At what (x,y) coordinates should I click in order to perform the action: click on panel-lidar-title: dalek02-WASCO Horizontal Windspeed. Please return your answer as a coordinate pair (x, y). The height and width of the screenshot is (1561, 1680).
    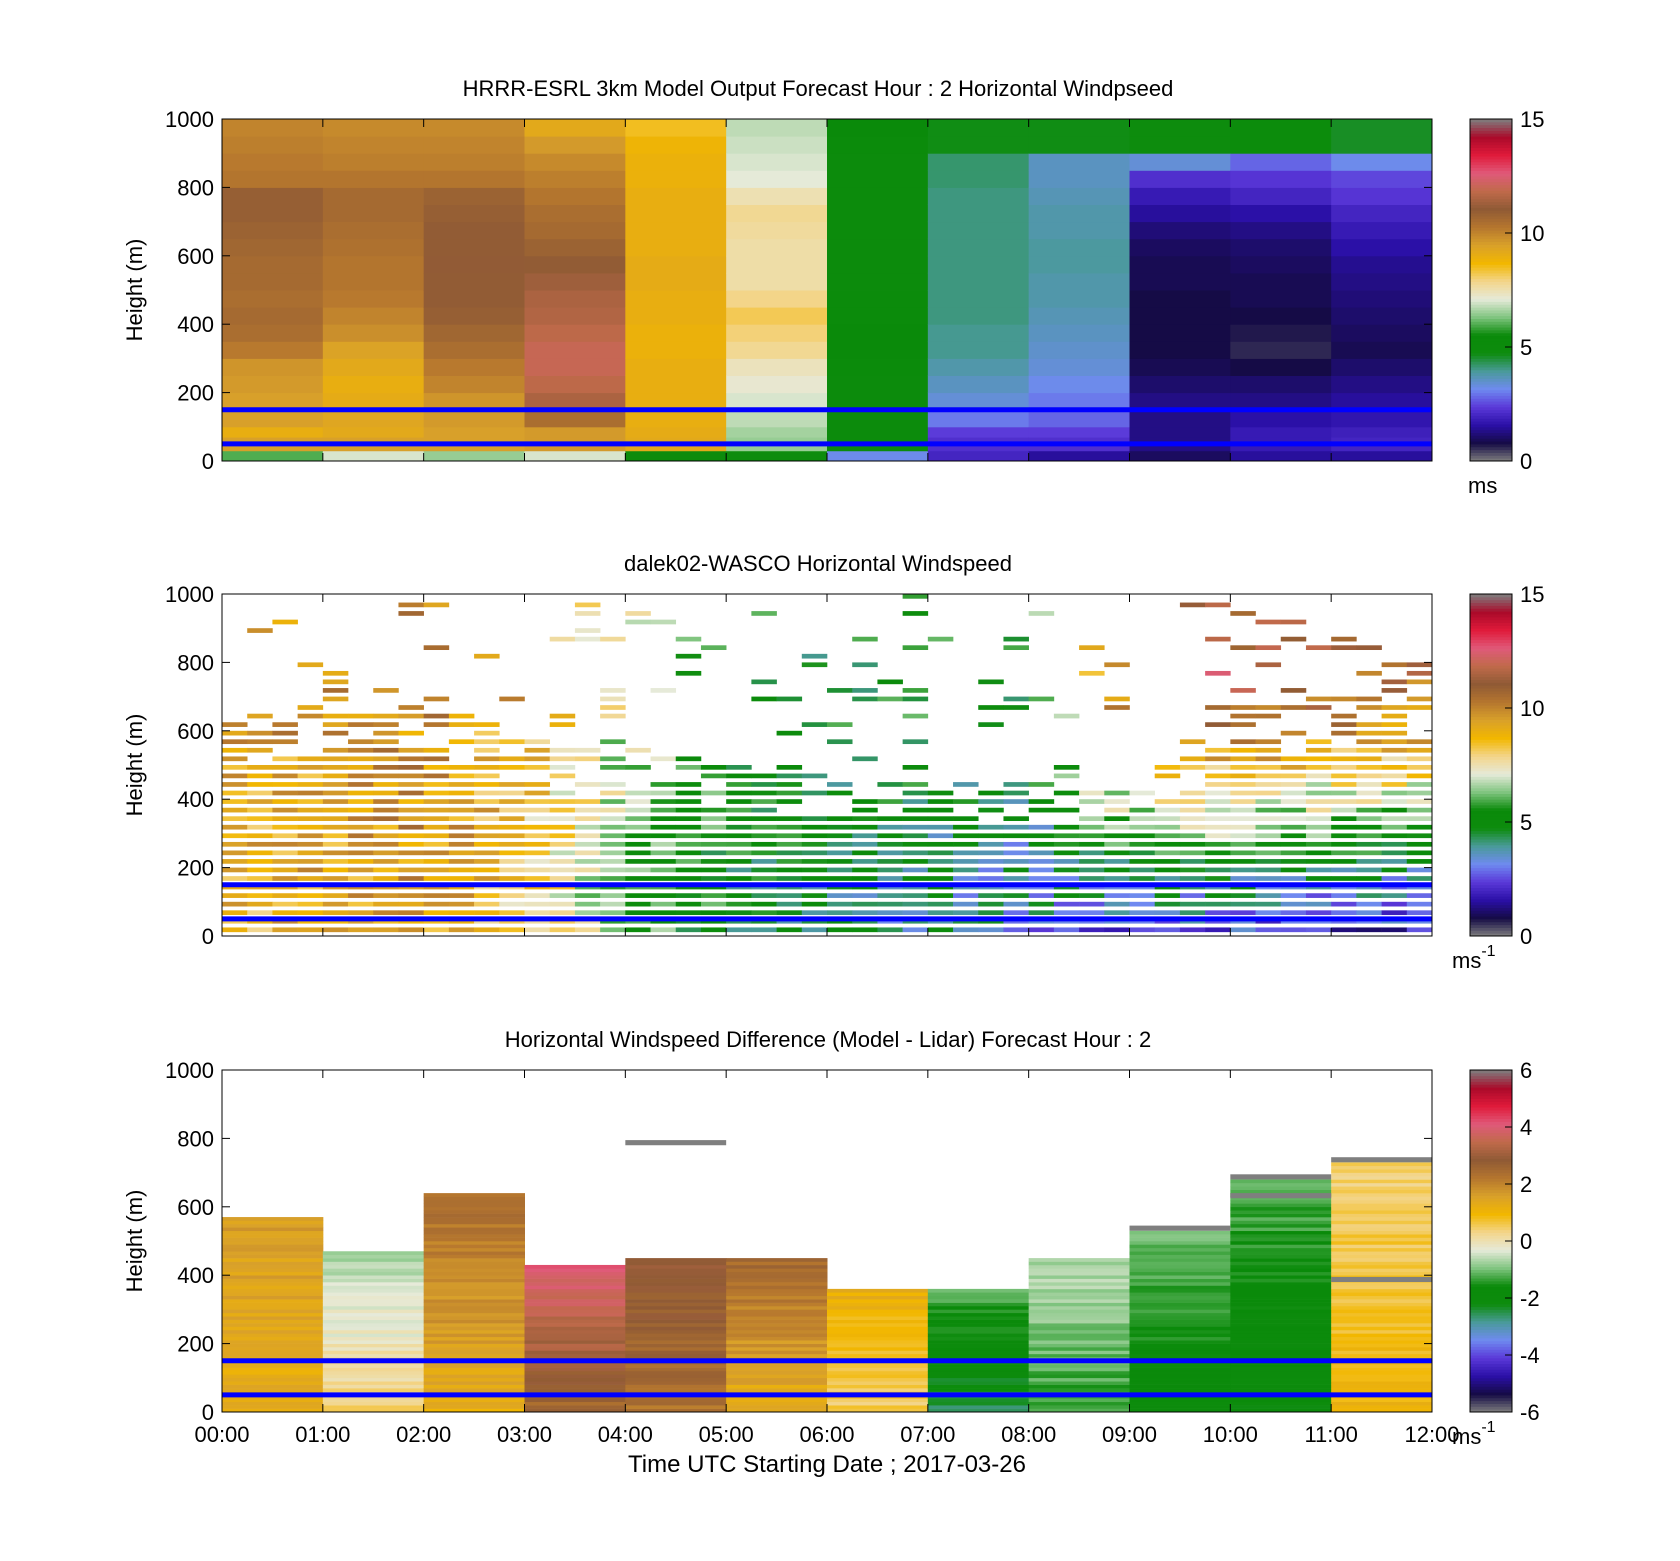
    Looking at the image, I should click on (818, 563).